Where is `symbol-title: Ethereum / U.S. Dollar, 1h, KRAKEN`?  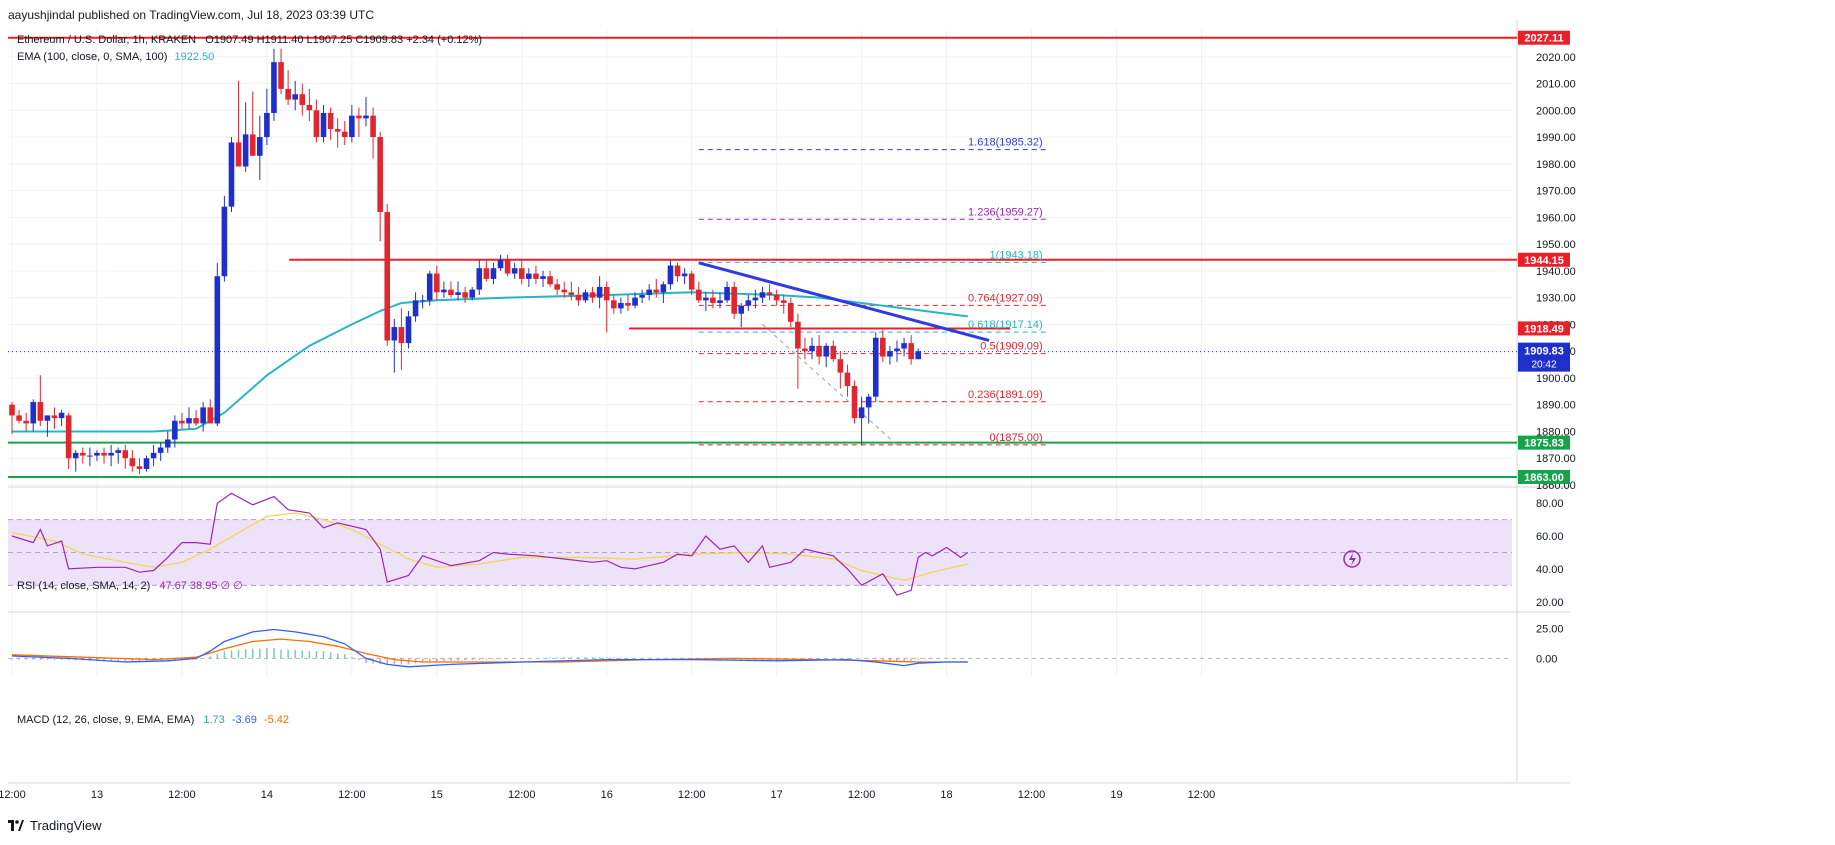
symbol-title: Ethereum / U.S. Dollar, 1h, KRAKEN is located at coordinates (107, 40).